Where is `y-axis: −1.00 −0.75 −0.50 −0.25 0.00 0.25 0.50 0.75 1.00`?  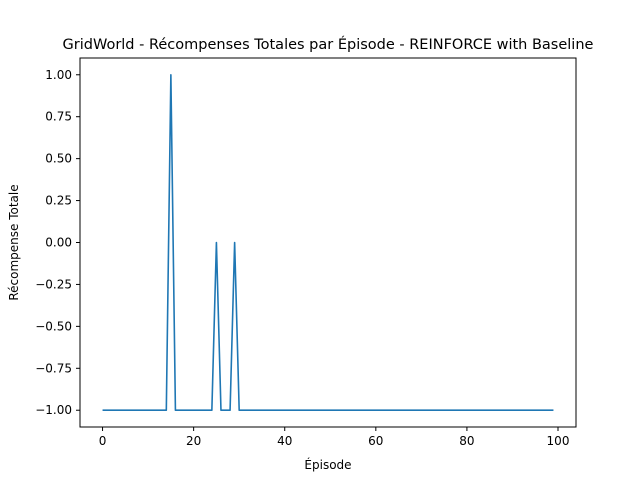 y-axis: −1.00 −0.75 −0.50 −0.25 0.00 0.25 0.50 0.75 1.00 is located at coordinates (57, 242).